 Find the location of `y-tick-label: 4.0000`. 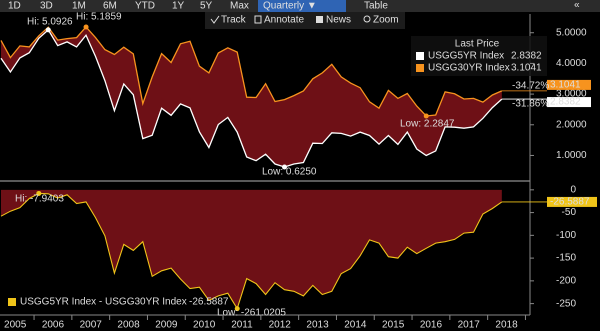

y-tick-label: 4.0000 is located at coordinates (571, 63).